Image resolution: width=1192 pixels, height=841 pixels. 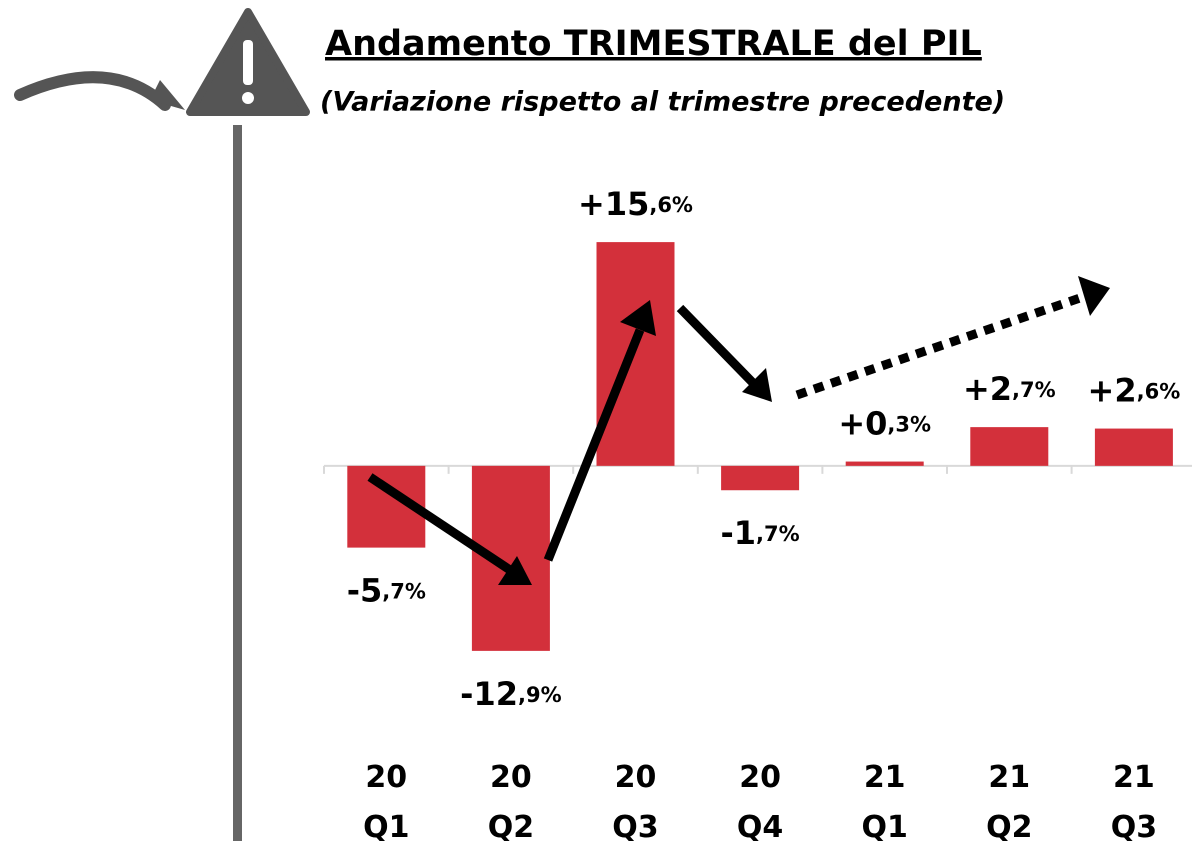 I want to click on x-tick-label: 20 Q1, so click(x=386, y=800).